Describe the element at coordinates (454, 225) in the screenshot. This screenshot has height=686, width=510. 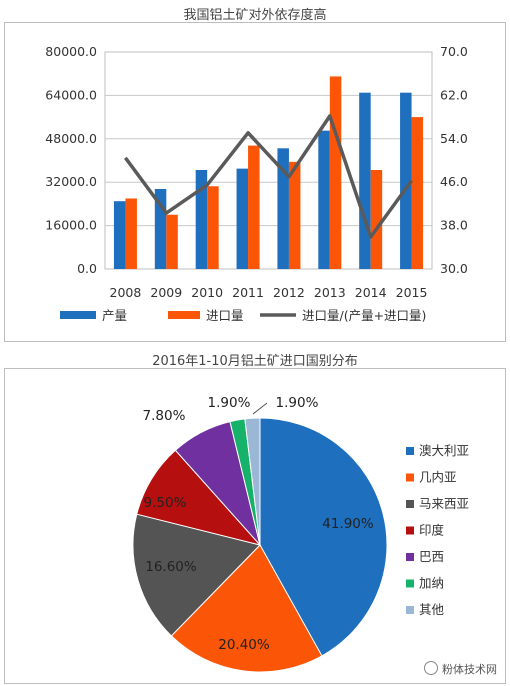
I see `y-right-tick-label: 38.0` at that location.